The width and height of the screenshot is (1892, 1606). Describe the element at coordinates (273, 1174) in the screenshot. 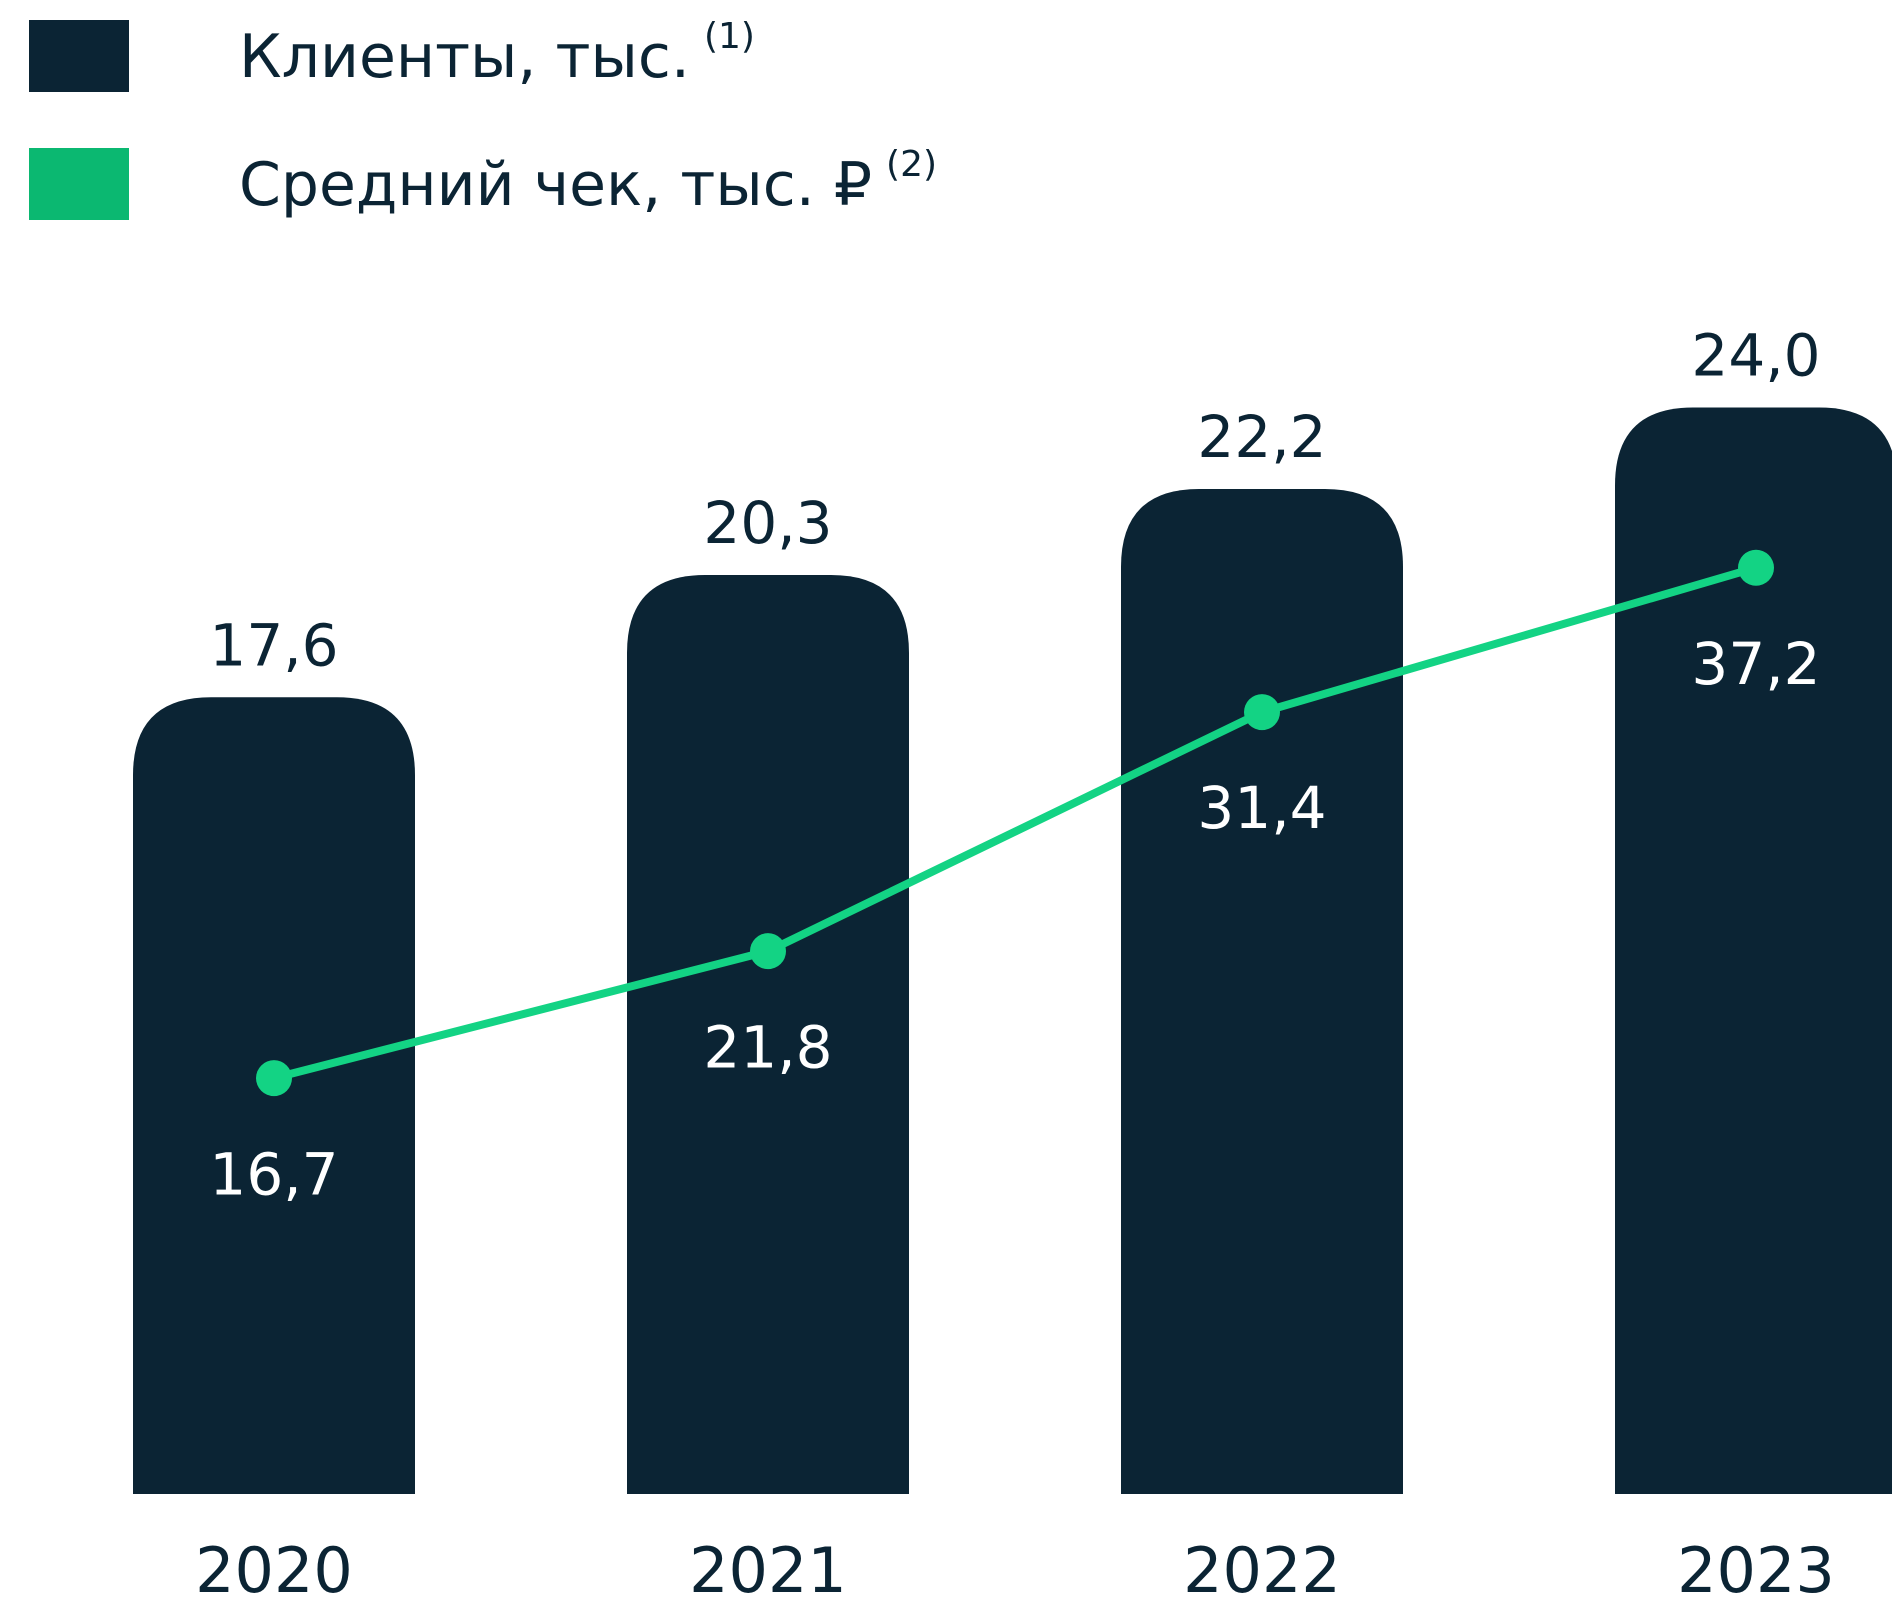

I see `line-value-label: 16,7` at that location.